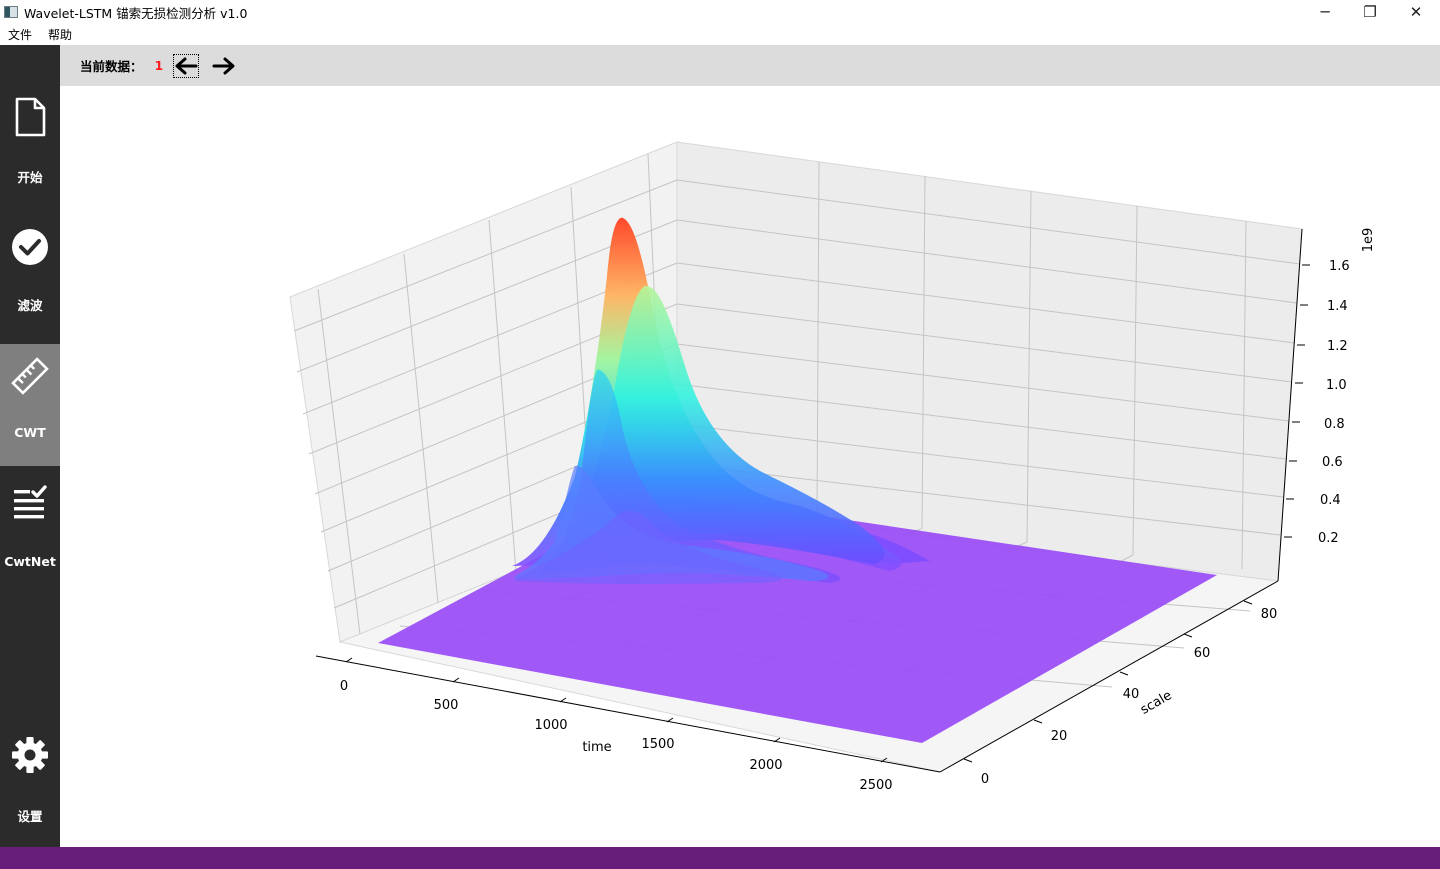 The height and width of the screenshot is (869, 1440). I want to click on sidebar-item-filter: 滤波, so click(30, 258).